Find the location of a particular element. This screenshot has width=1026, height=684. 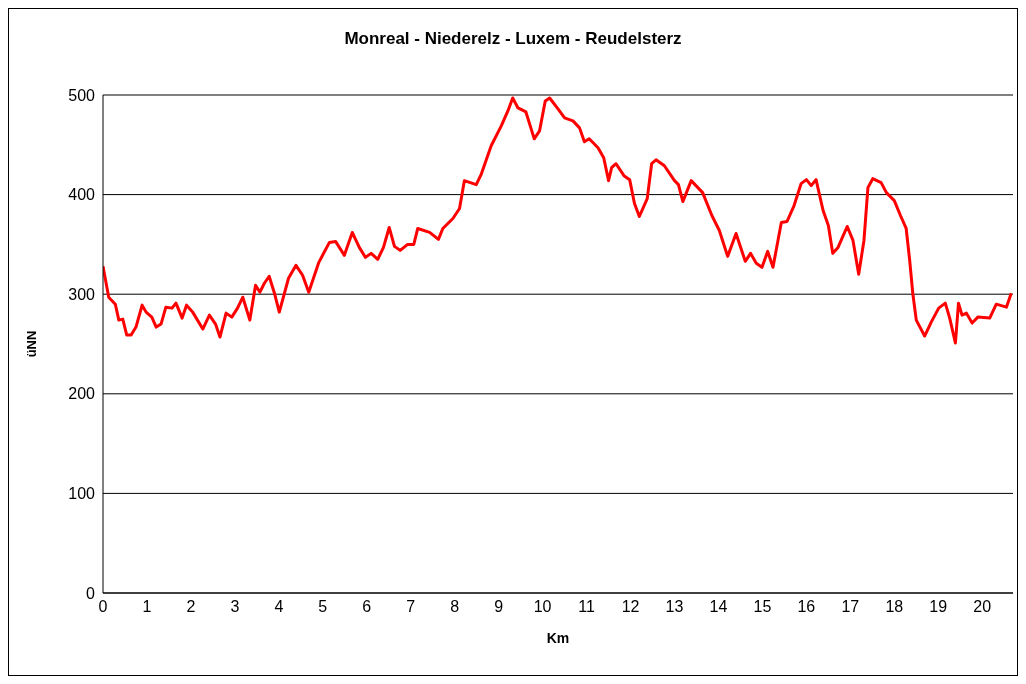

x-tick-label: 7 is located at coordinates (411, 607).